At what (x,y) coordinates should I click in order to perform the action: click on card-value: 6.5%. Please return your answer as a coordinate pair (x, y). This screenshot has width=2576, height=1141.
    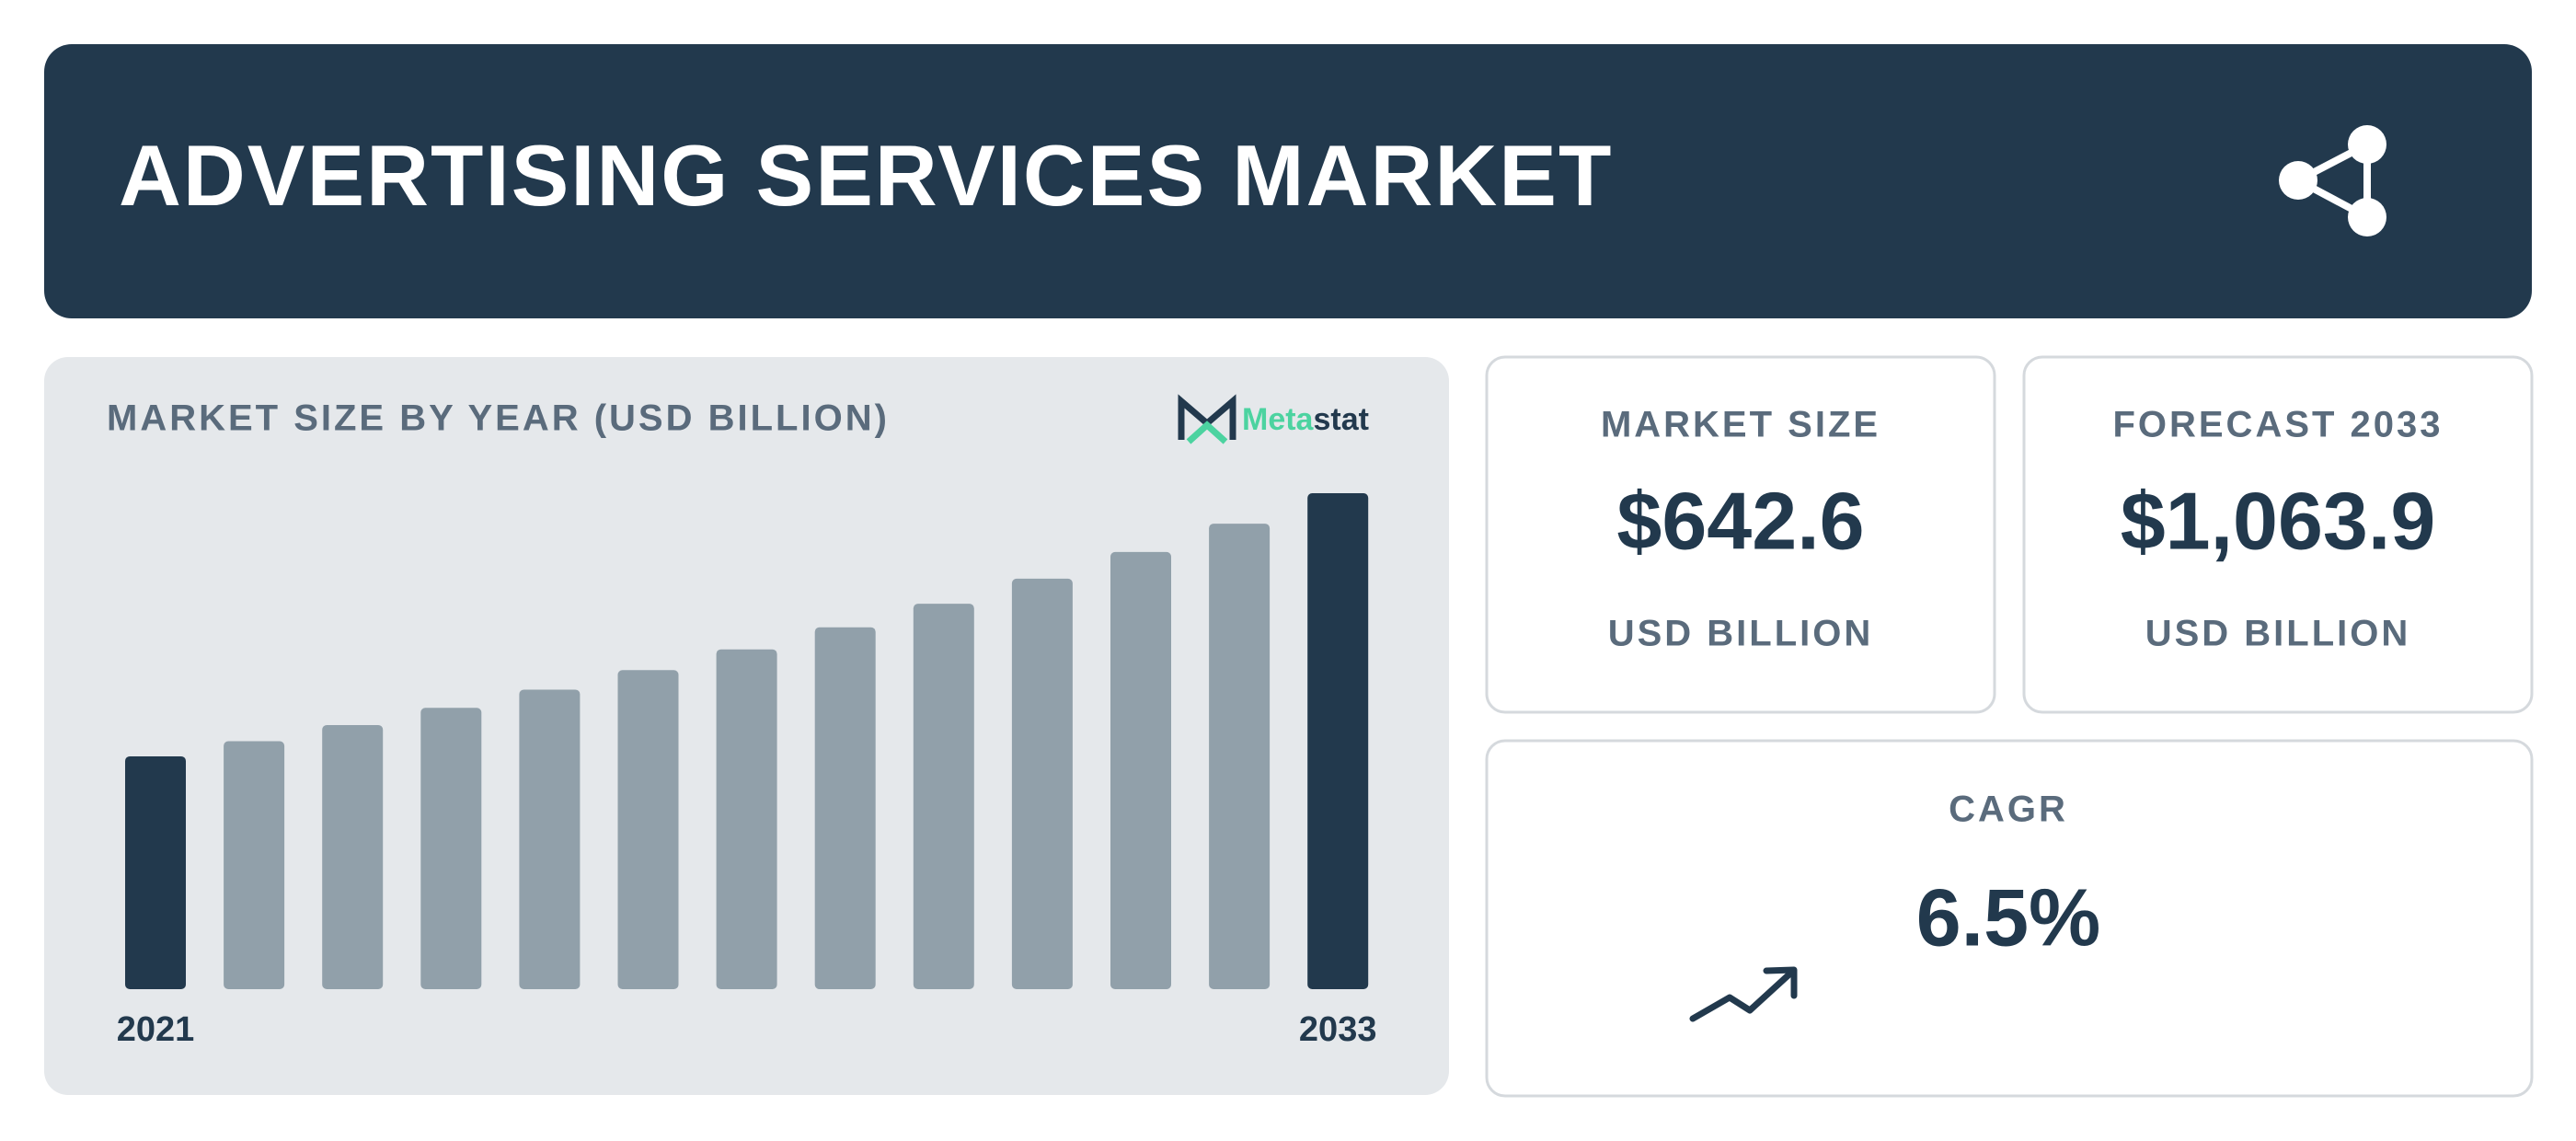
    Looking at the image, I should click on (2008, 916).